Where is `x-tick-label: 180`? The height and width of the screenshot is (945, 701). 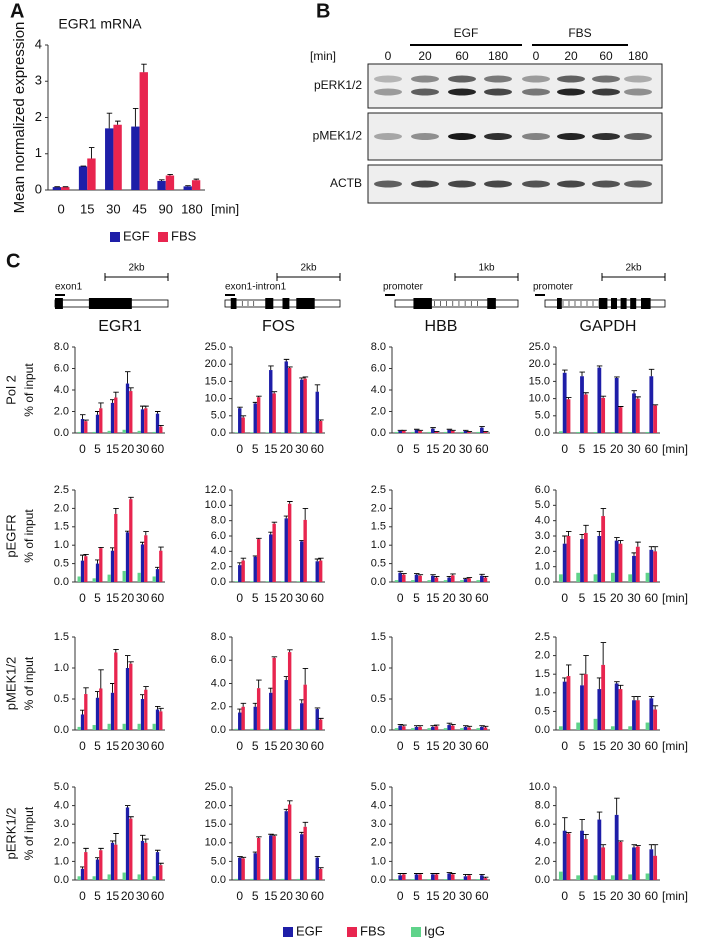
x-tick-label: 180 is located at coordinates (192, 208).